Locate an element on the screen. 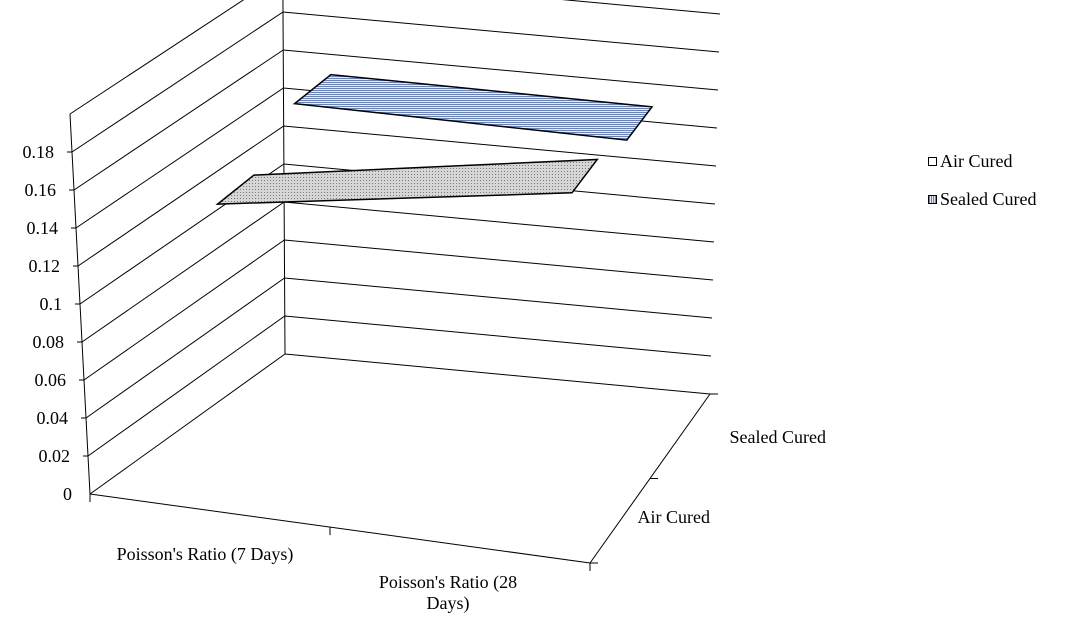 This screenshot has height=623, width=1079. x-tick-label: Poisson's Ratio (7 Days) is located at coordinates (205, 554).